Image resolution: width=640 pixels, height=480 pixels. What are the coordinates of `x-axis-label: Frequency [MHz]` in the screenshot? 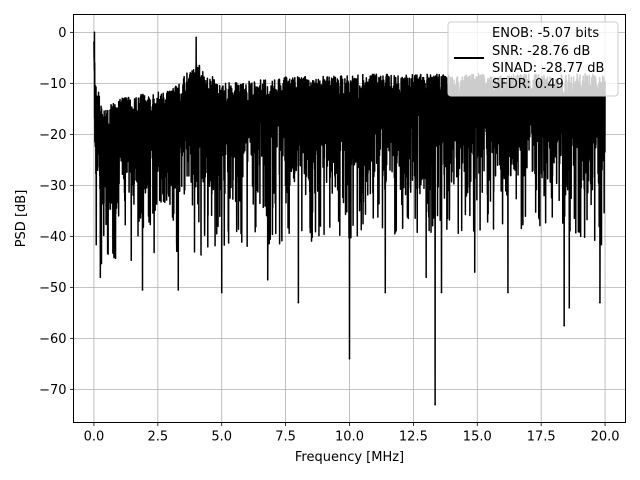 It's located at (349, 457).